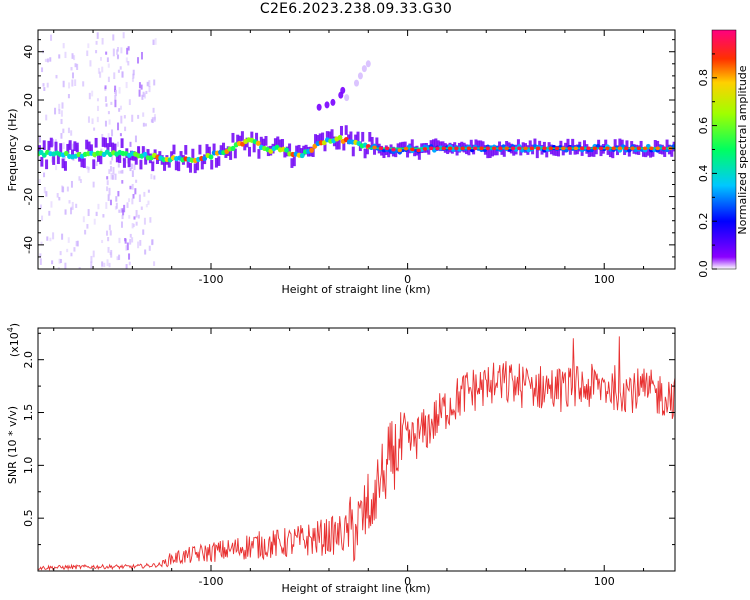 The image size is (750, 600). I want to click on x-tick-label: 100, so click(604, 581).